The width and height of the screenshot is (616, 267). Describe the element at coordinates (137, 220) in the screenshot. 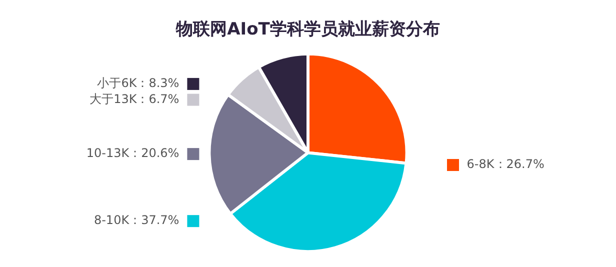

I see `legend-label: 8-10K：37.7%` at that location.